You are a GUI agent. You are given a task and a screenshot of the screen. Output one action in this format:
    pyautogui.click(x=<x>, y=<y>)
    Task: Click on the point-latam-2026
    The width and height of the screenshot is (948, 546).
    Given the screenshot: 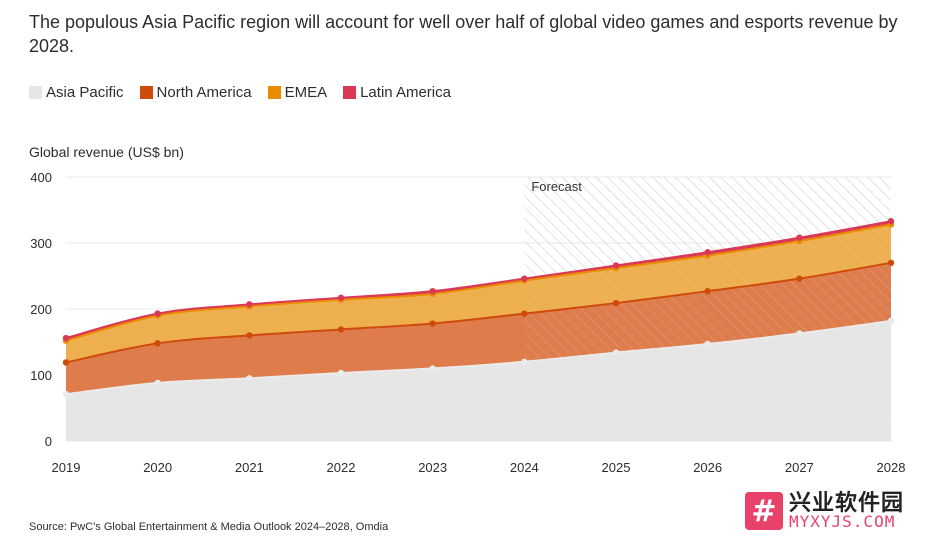 What is the action you would take?
    pyautogui.click(x=707, y=252)
    